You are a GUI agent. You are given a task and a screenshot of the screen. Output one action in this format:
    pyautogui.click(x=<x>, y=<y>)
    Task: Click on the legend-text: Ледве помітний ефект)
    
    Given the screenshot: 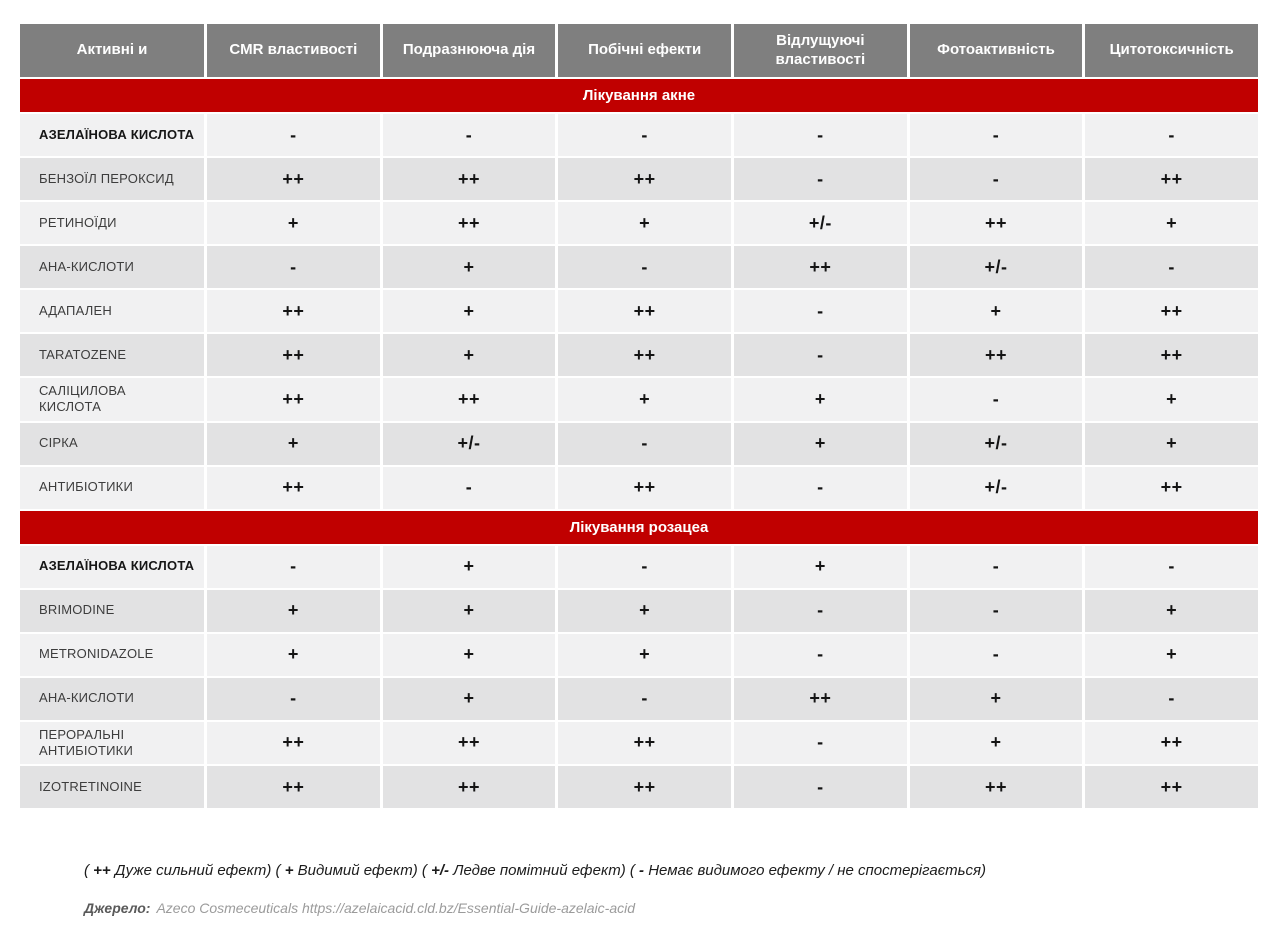 What is the action you would take?
    pyautogui.click(x=537, y=870)
    